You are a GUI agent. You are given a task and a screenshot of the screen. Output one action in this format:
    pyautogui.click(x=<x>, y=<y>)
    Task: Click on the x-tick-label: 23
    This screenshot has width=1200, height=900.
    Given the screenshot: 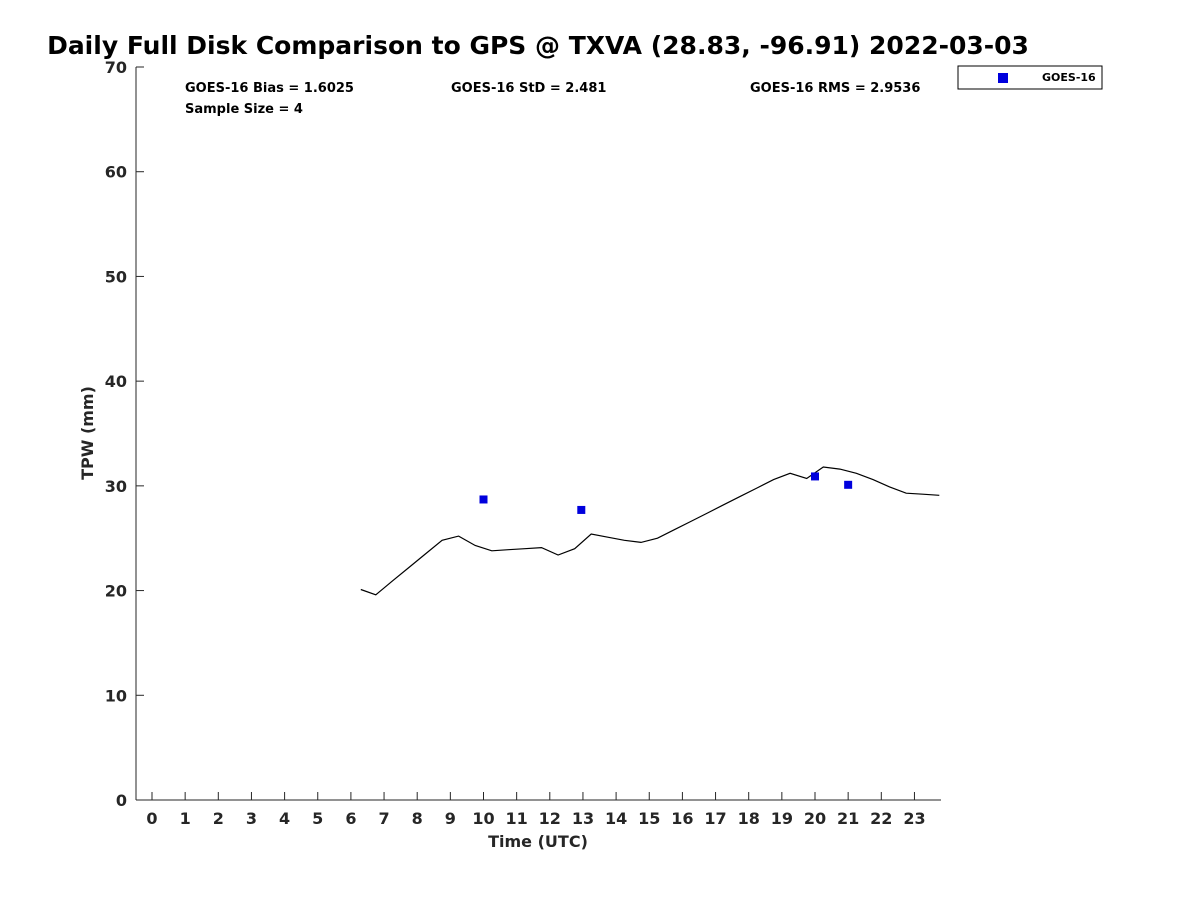 What is the action you would take?
    pyautogui.click(x=914, y=818)
    